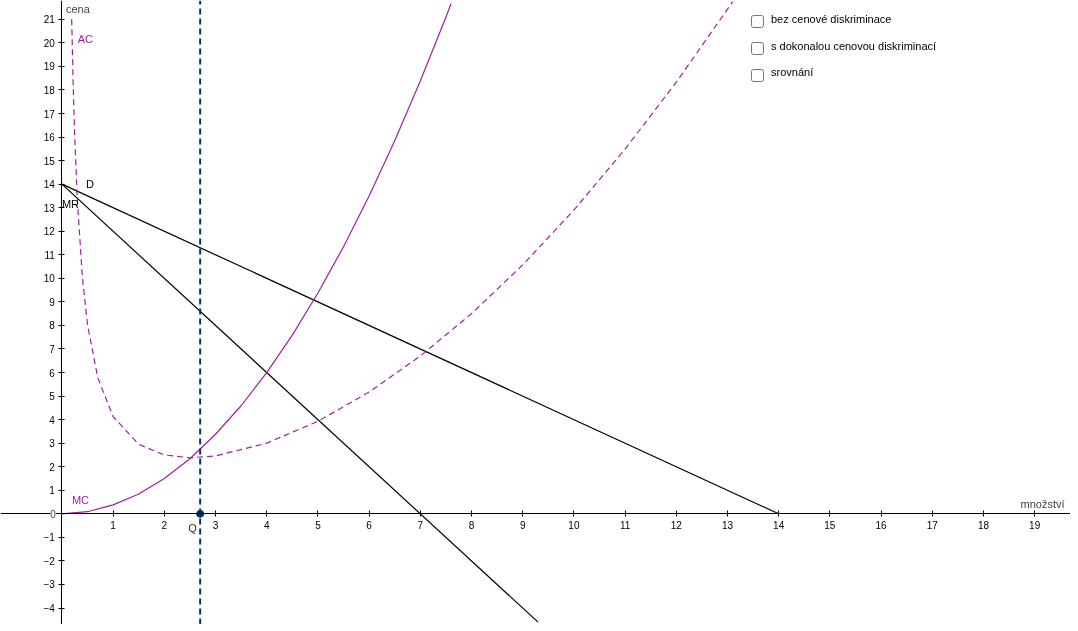  What do you see at coordinates (70, 204) in the screenshot?
I see `series-label: MR` at bounding box center [70, 204].